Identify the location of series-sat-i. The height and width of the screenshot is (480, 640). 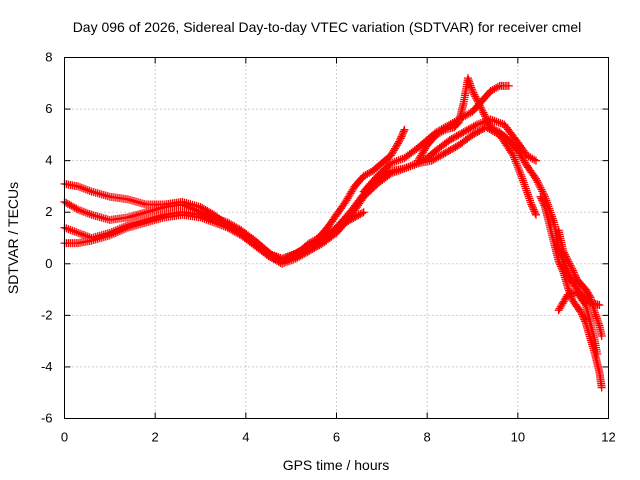
(578, 323).